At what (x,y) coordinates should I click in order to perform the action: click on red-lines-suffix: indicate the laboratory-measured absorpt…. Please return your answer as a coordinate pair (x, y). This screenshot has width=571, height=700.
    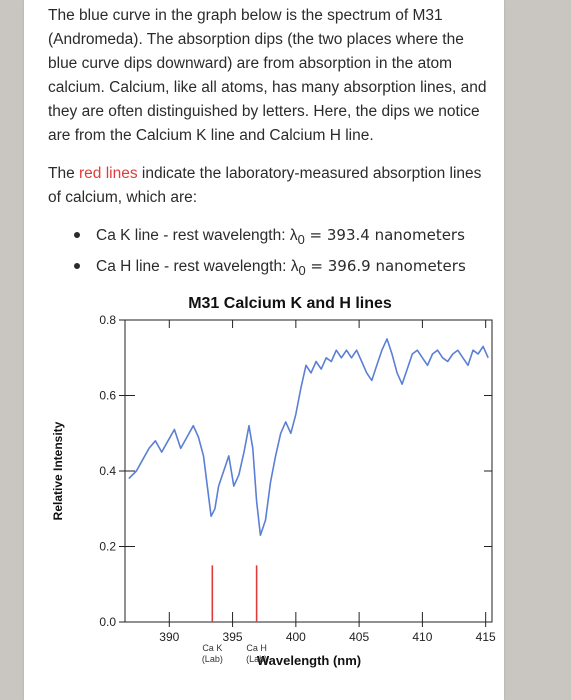
    Looking at the image, I should click on (265, 185).